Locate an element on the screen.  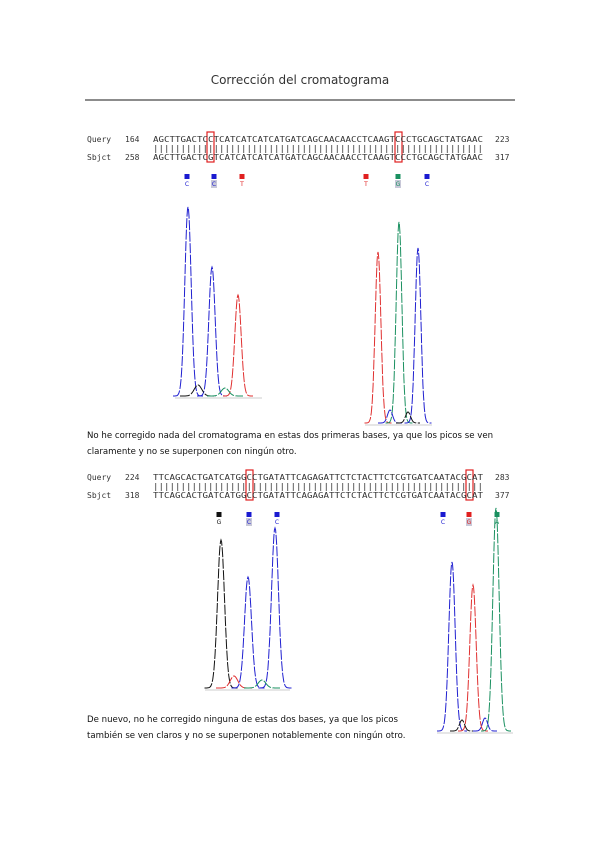
title: Corrección del cromatograma is located at coordinates (300, 80).